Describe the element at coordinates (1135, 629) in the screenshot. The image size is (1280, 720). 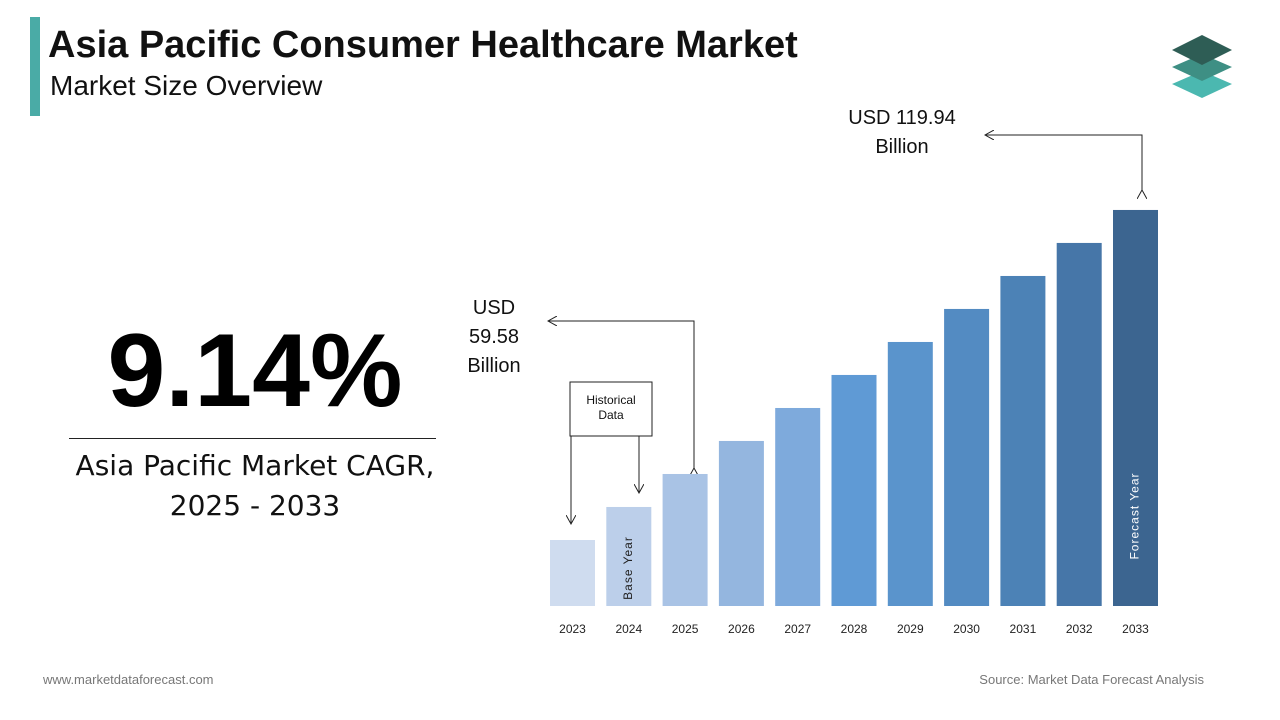
I see `x-tick-label: 2033` at that location.